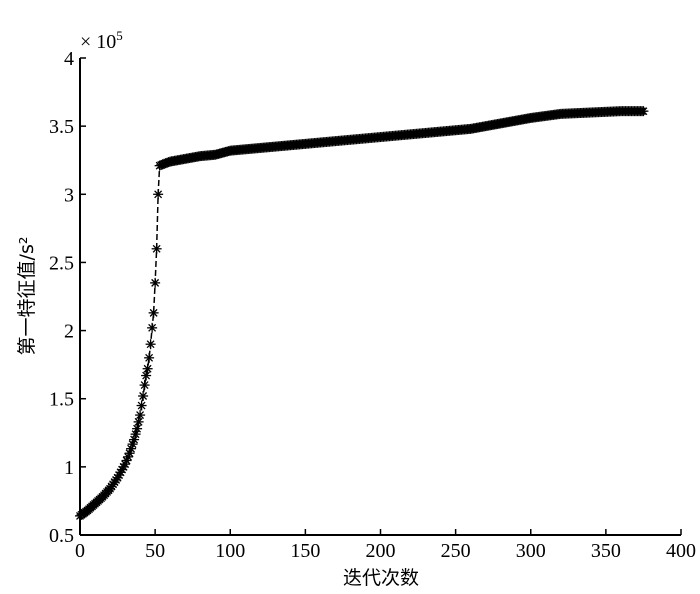 The height and width of the screenshot is (594, 700). I want to click on y-axis-label: 第一特征值/s², so click(27, 296).